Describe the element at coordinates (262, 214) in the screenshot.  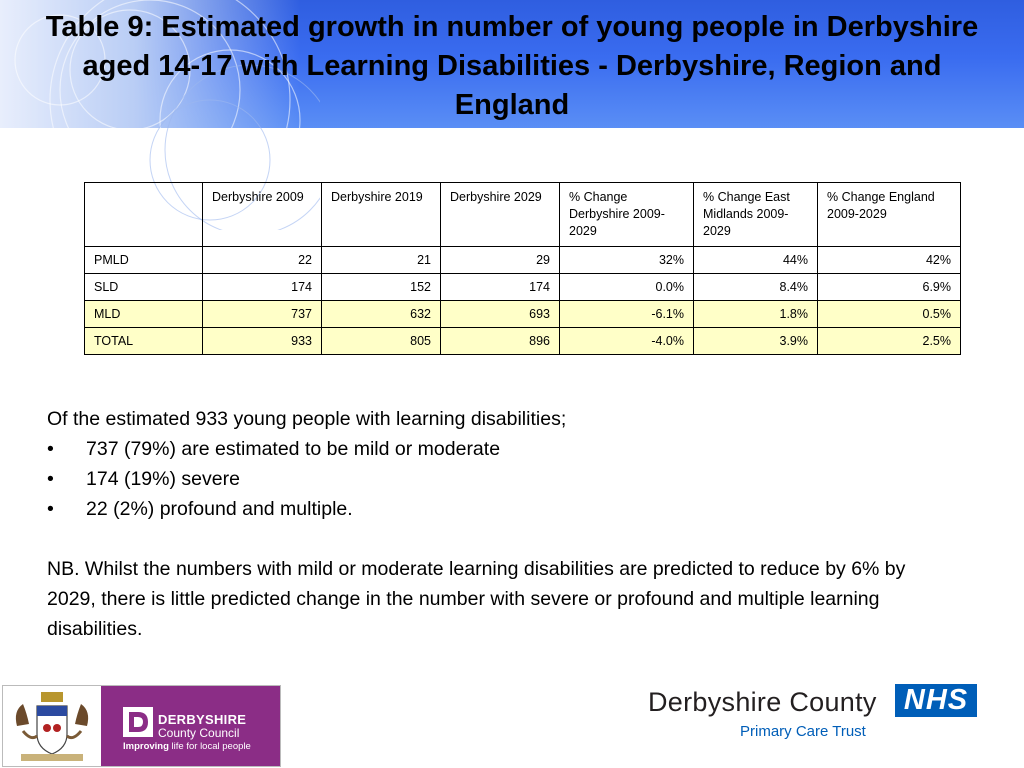
I see `header-cell: Derbyshire 2009` at that location.